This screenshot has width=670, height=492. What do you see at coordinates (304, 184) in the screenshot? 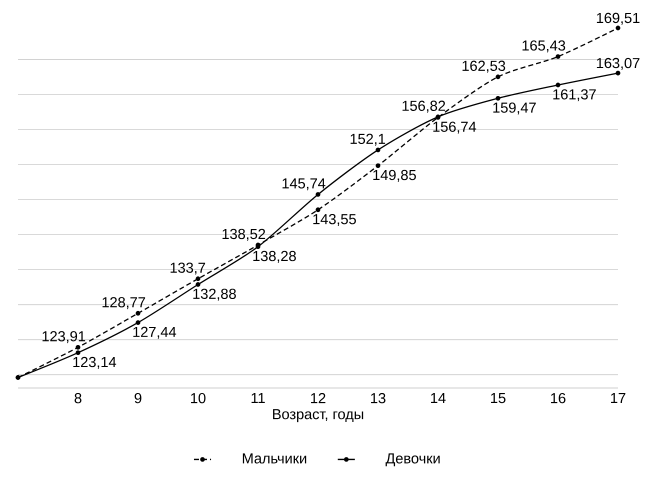
I see `data-label: 145,74` at bounding box center [304, 184].